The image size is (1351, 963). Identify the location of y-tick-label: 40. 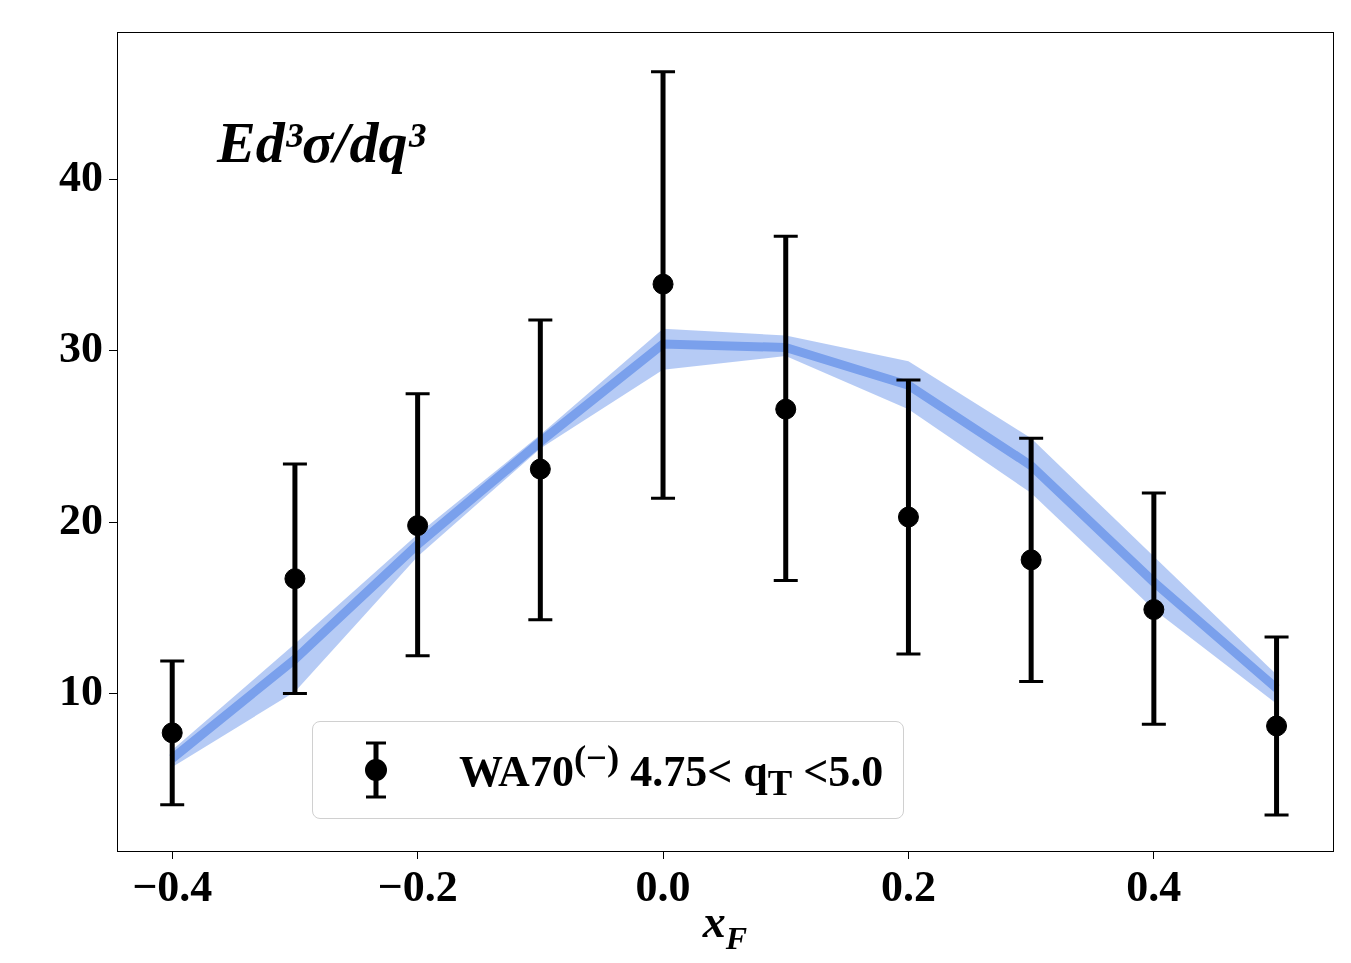
(81, 177).